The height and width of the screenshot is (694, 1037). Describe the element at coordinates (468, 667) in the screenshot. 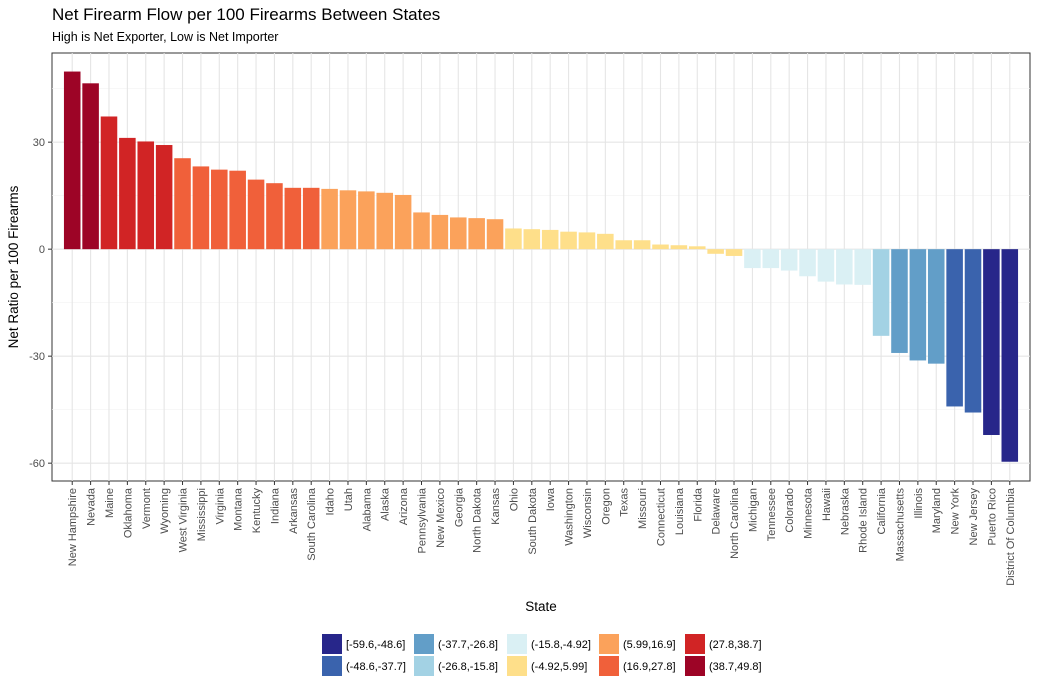

I see `legend-label: (-26.8,-15.8]` at that location.